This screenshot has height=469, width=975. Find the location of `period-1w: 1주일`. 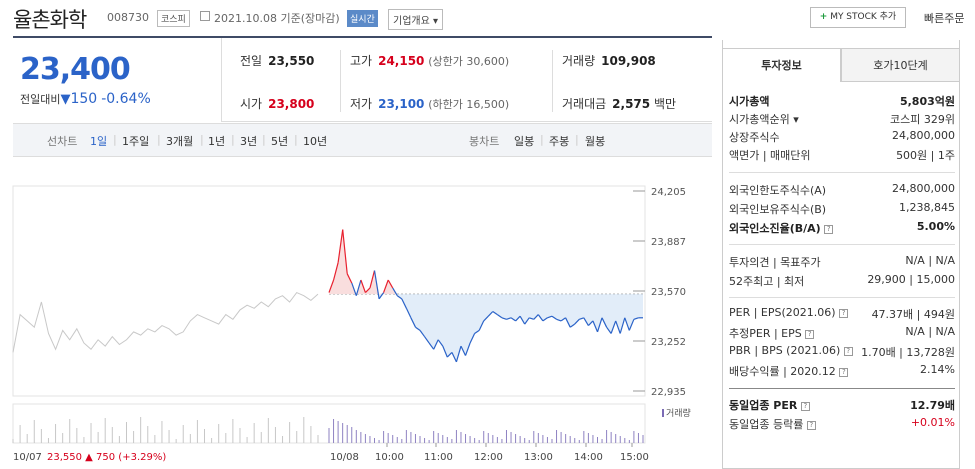

period-1w: 1주일 is located at coordinates (136, 141).